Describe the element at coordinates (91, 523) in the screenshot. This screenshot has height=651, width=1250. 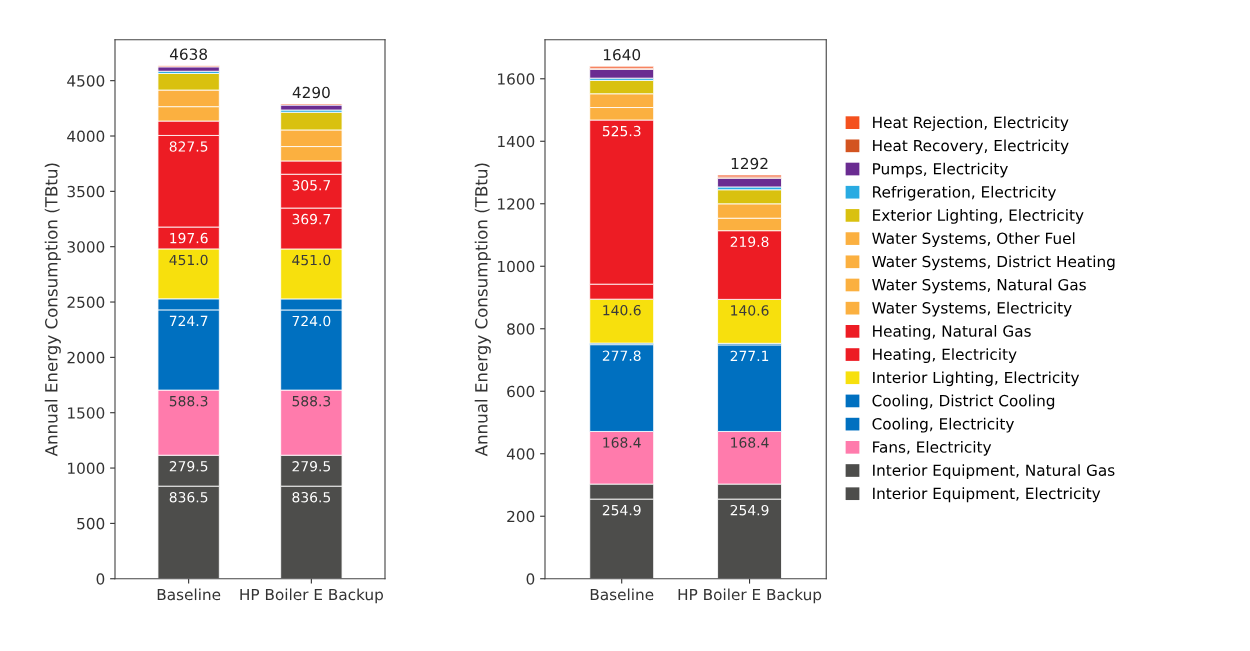
I see `y-tick-label: 500` at that location.